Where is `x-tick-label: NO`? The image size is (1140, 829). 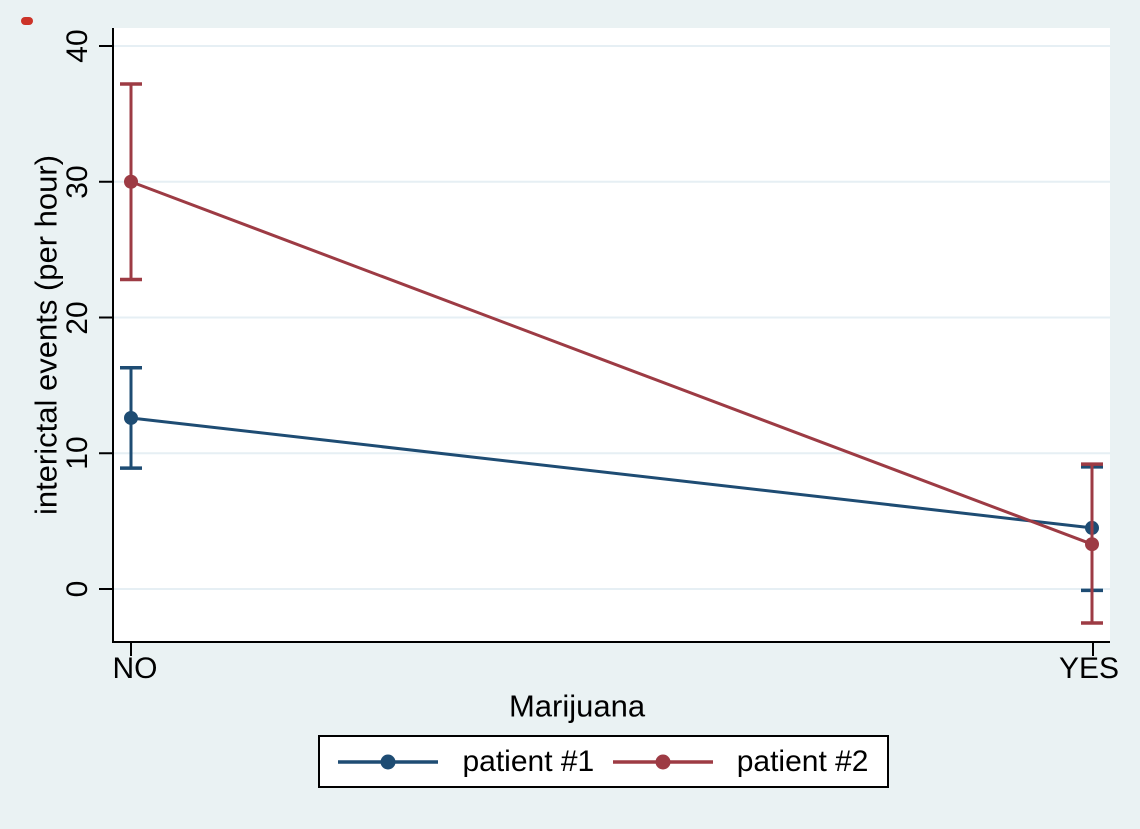
x-tick-label: NO is located at coordinates (135, 668).